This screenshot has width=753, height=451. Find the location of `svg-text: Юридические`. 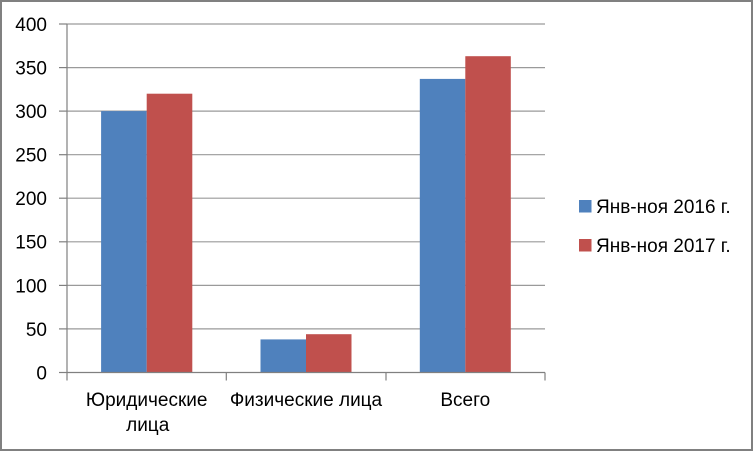

svg-text: Юридические is located at coordinates (147, 400).